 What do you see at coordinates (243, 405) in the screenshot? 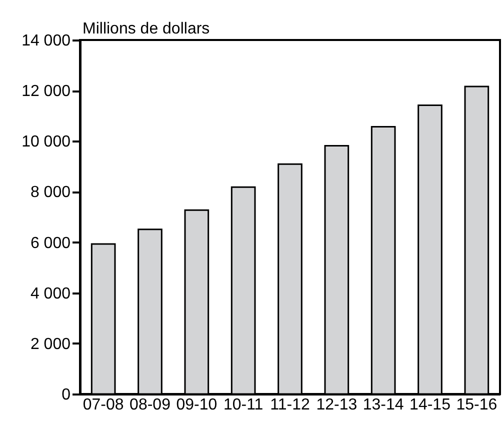
I see `x-tick-label: 10-11` at bounding box center [243, 405].